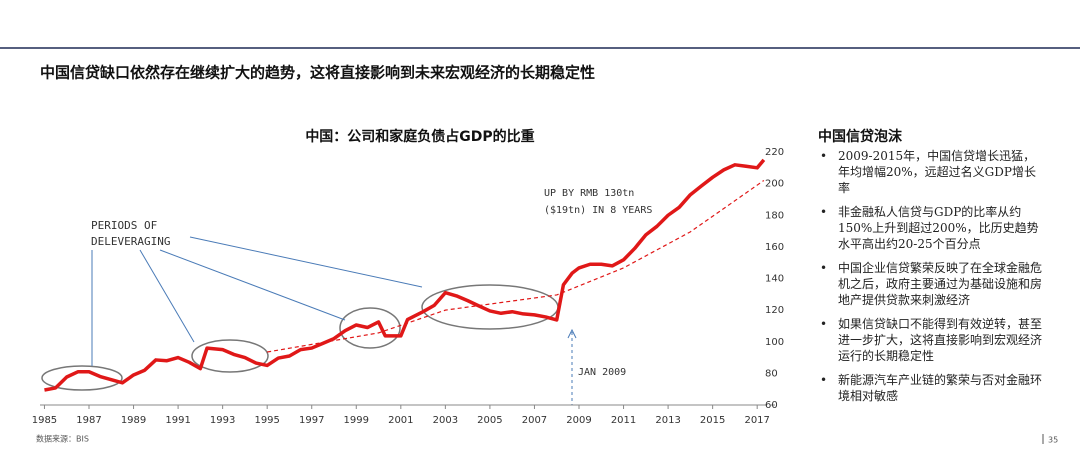 Image resolution: width=1080 pixels, height=449 pixels. Describe the element at coordinates (712, 420) in the screenshot. I see `x-tick-label: 2015` at that location.